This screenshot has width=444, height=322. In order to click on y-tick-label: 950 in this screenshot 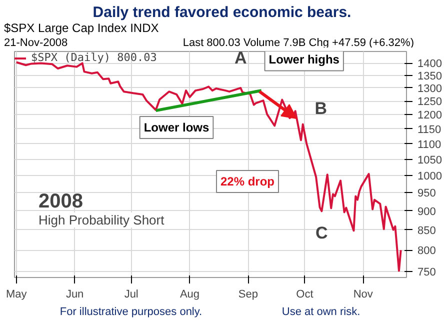, I will do `click(427, 194)`.